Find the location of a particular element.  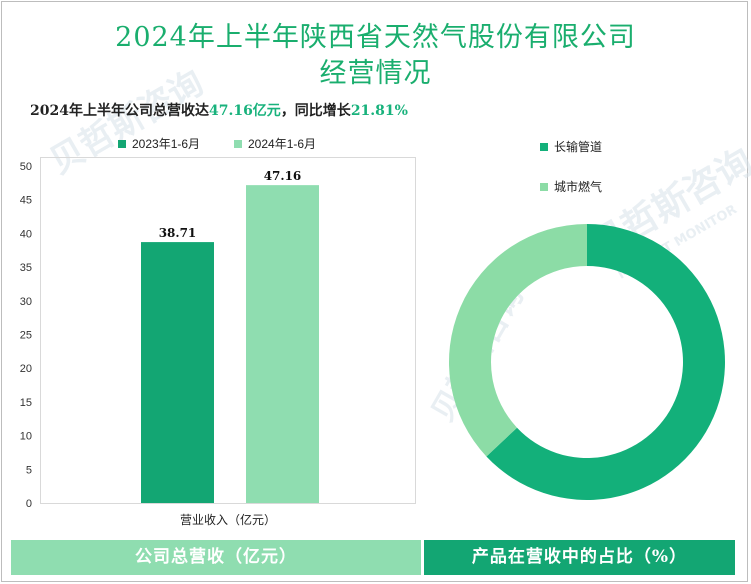

y-tick-label-8: 40 is located at coordinates (26, 234).